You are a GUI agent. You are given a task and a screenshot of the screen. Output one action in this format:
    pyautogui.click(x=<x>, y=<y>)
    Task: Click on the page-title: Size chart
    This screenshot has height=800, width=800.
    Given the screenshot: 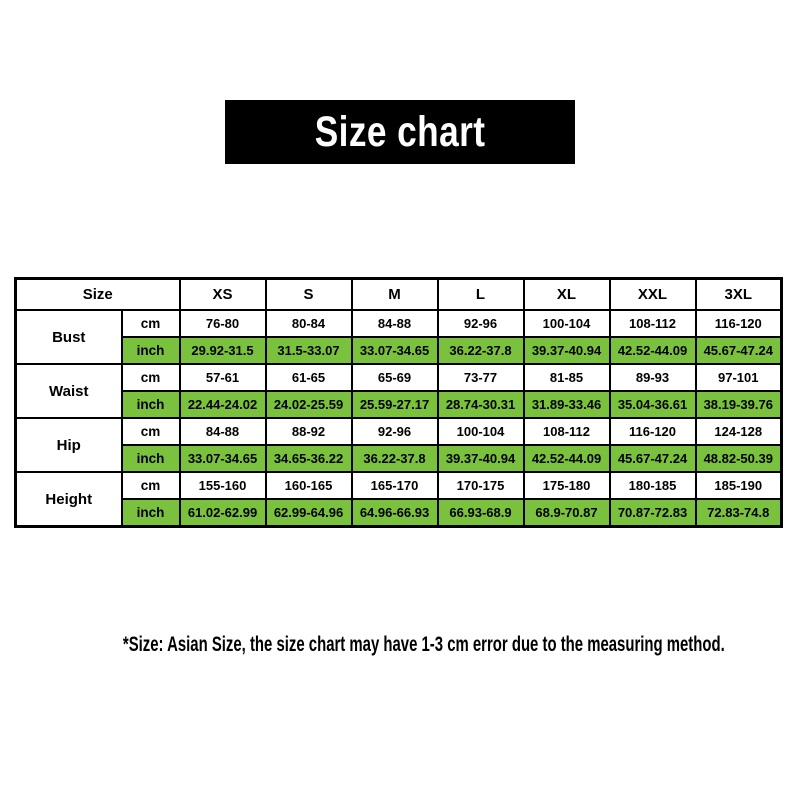 What is the action you would take?
    pyautogui.click(x=400, y=131)
    